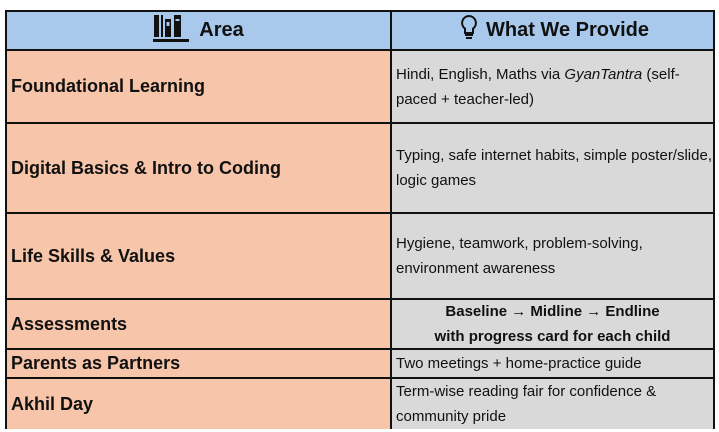 The width and height of the screenshot is (719, 432). What do you see at coordinates (553, 363) in the screenshot?
I see `provide-cell: Two meetings + home-practice guide` at bounding box center [553, 363].